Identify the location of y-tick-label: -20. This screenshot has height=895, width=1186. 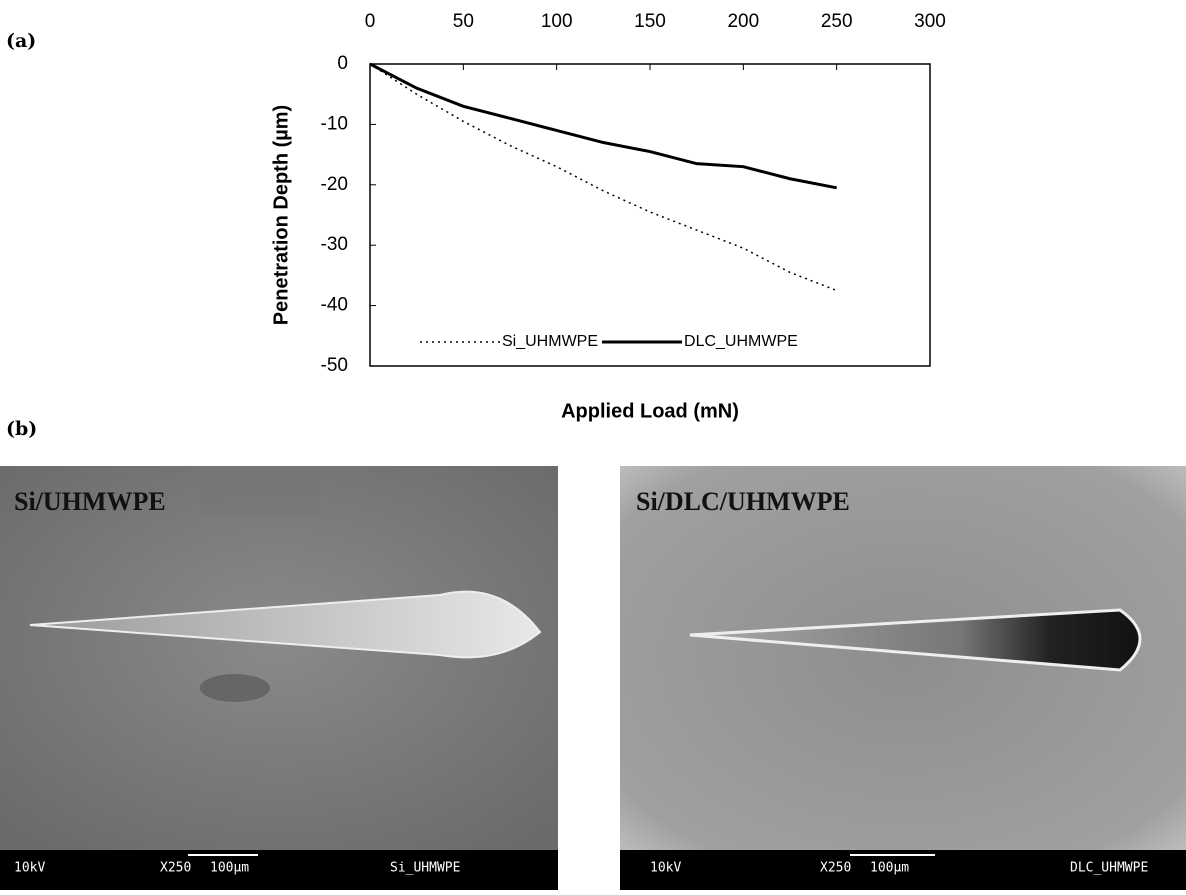
(334, 184).